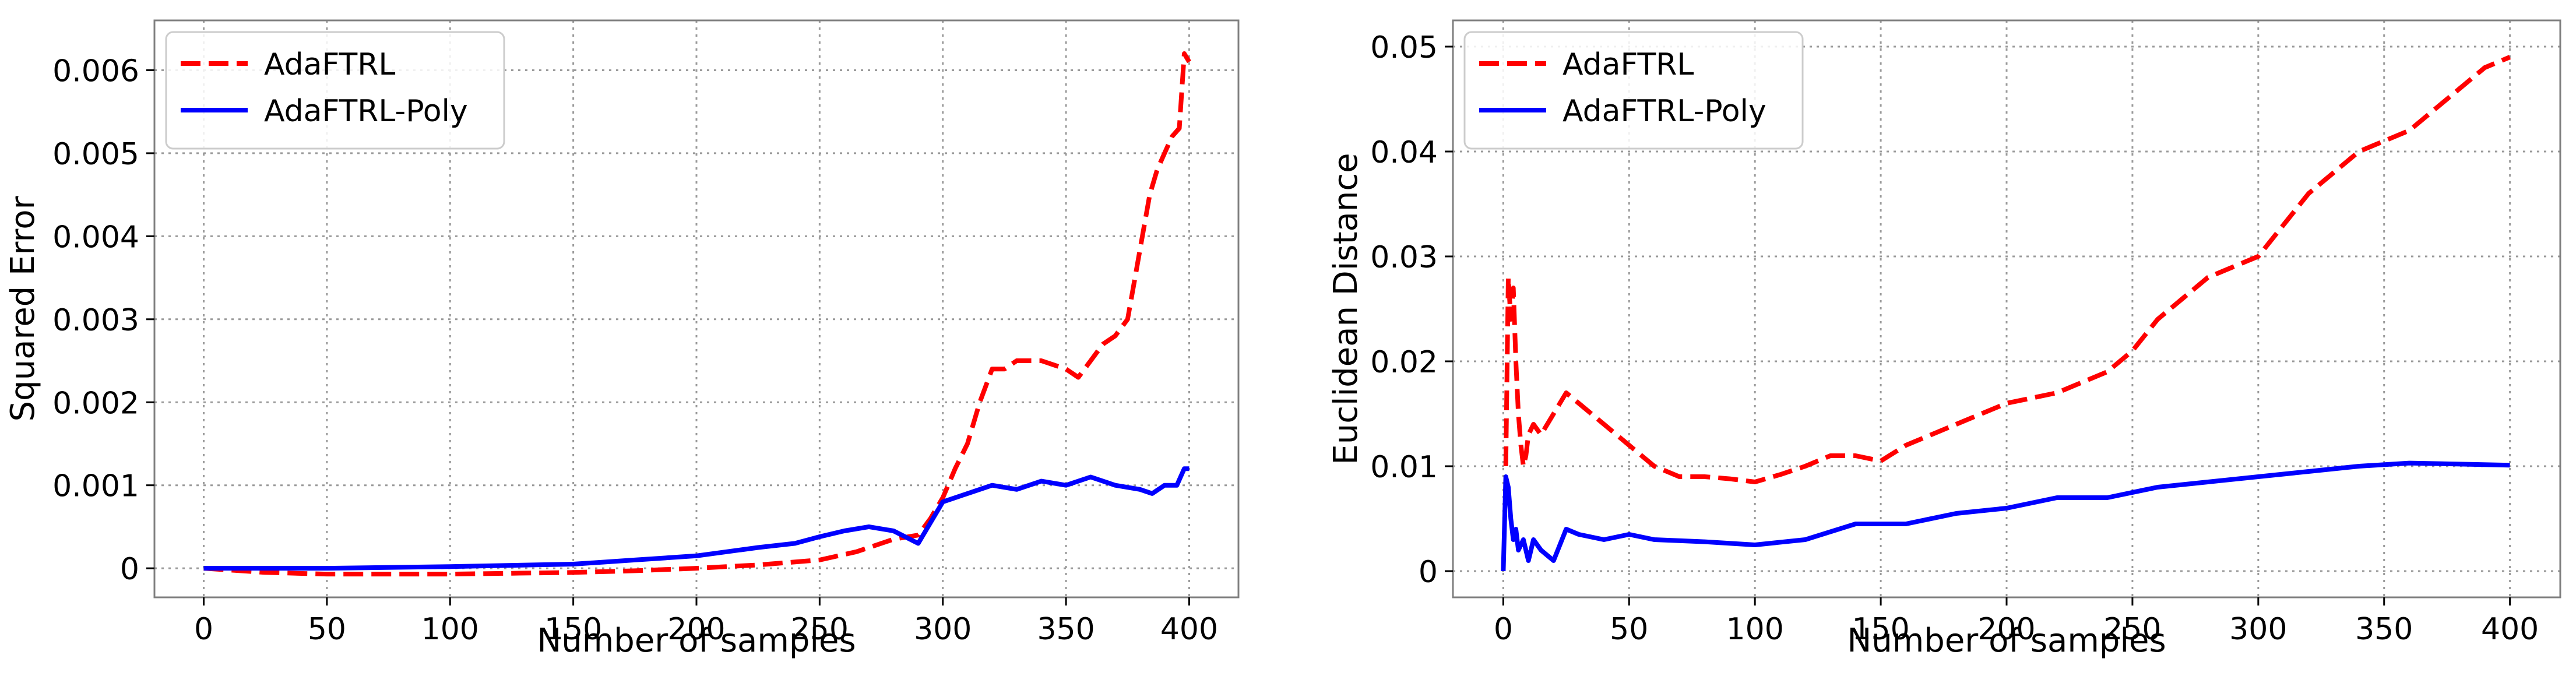 Image resolution: width=2576 pixels, height=690 pixels. Describe the element at coordinates (95, 320) in the screenshot. I see `y-tick-label: 0.003` at that location.